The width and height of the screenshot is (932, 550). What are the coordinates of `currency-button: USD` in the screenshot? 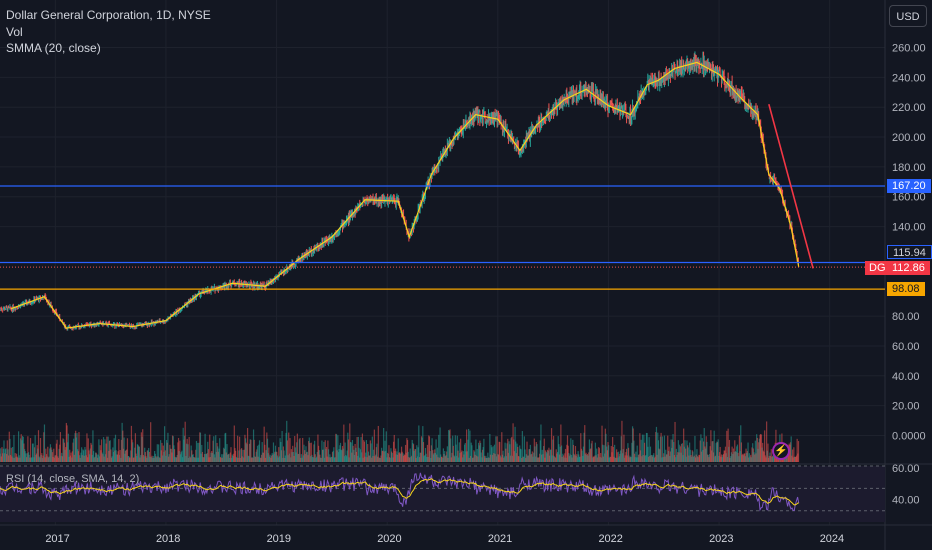 It's located at (908, 16).